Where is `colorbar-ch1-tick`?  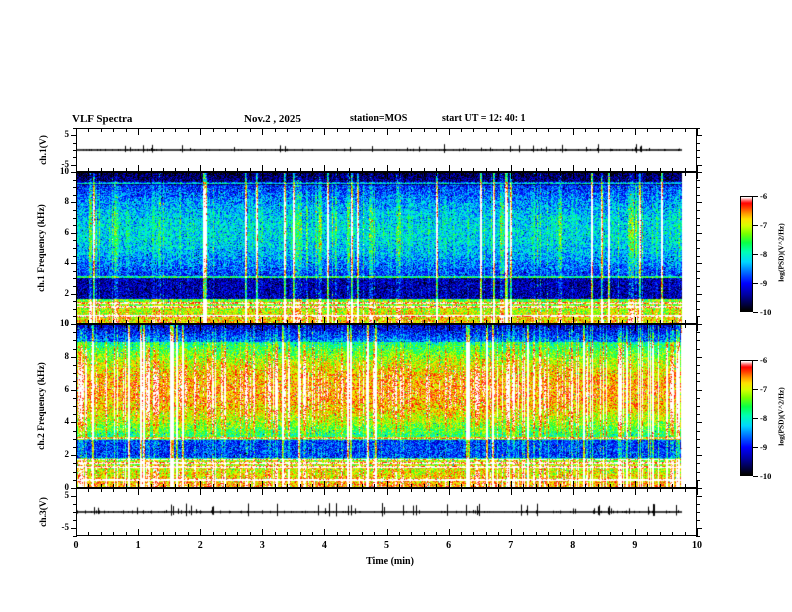
colorbar-ch1-tick is located at coordinates (755, 225).